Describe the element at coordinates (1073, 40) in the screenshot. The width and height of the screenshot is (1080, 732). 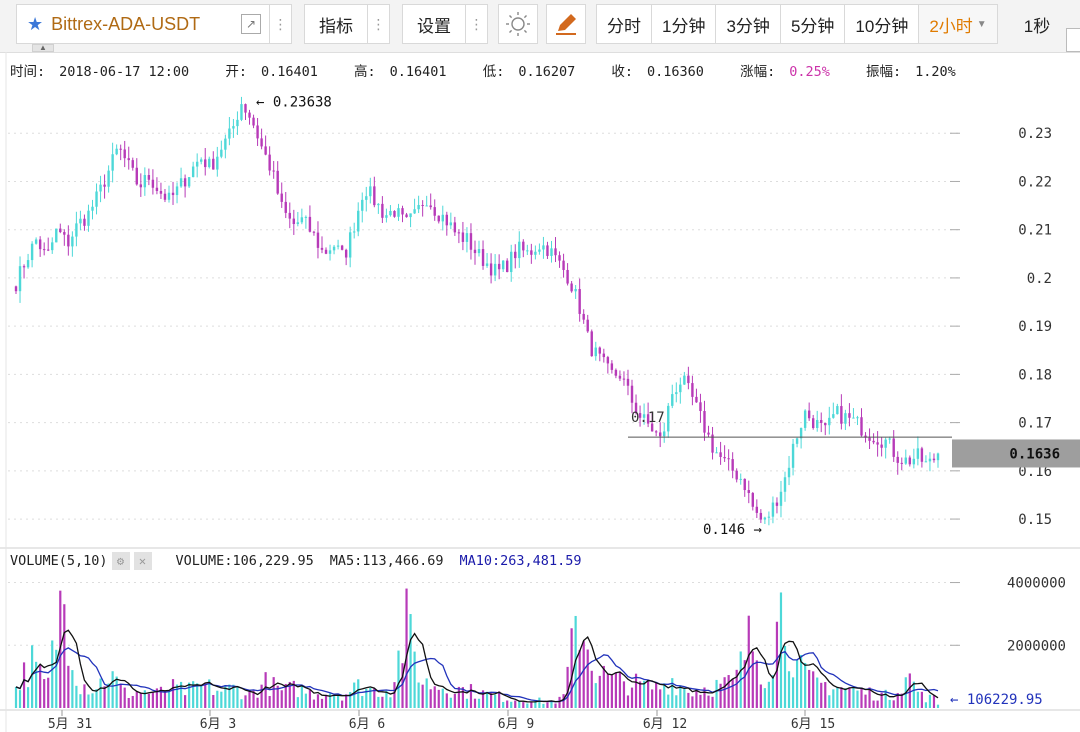
I see `side-panel-toggle` at that location.